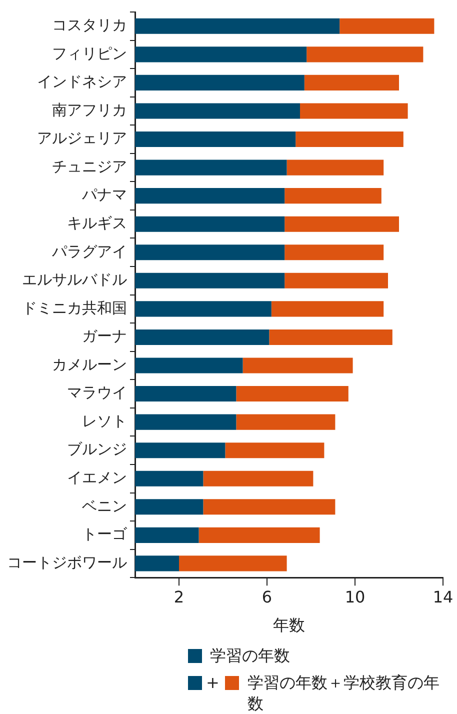 The width and height of the screenshot is (457, 714). Describe the element at coordinates (89, 109) in the screenshot. I see `y-tick-label: 南アフリカ` at that location.